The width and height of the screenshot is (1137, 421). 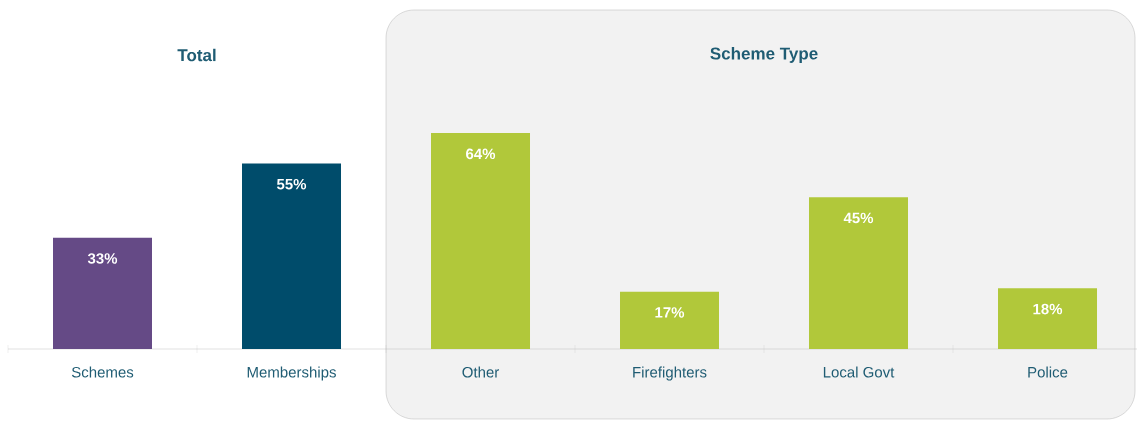 I want to click on data-label: 18%, so click(x=1048, y=309).